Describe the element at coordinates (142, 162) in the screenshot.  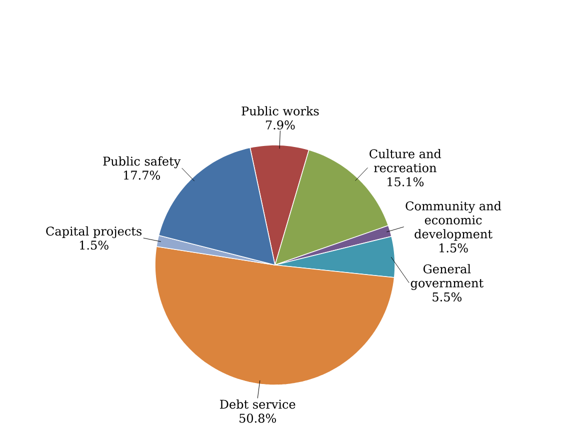
I see `slice-label: Public safety` at that location.